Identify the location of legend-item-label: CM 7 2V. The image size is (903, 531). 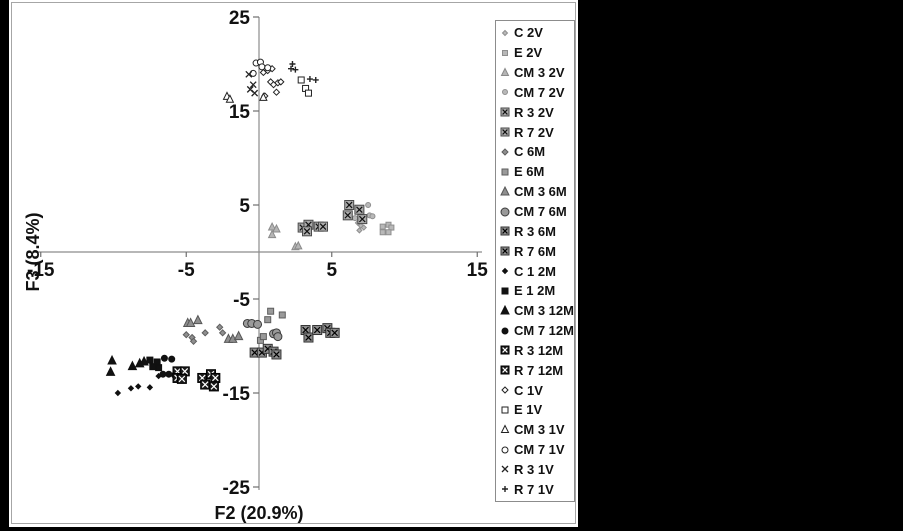
(539, 92).